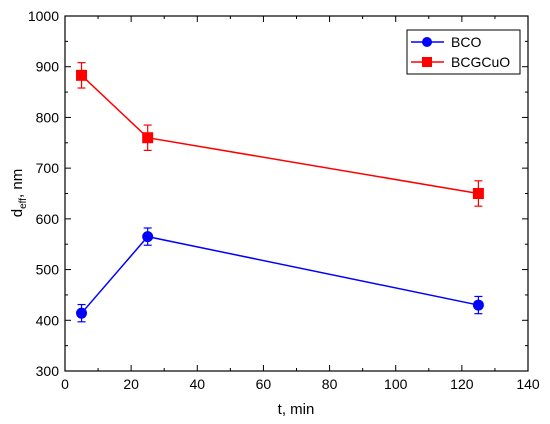  What do you see at coordinates (48, 371) in the screenshot?
I see `y-tick-label: 300` at bounding box center [48, 371].